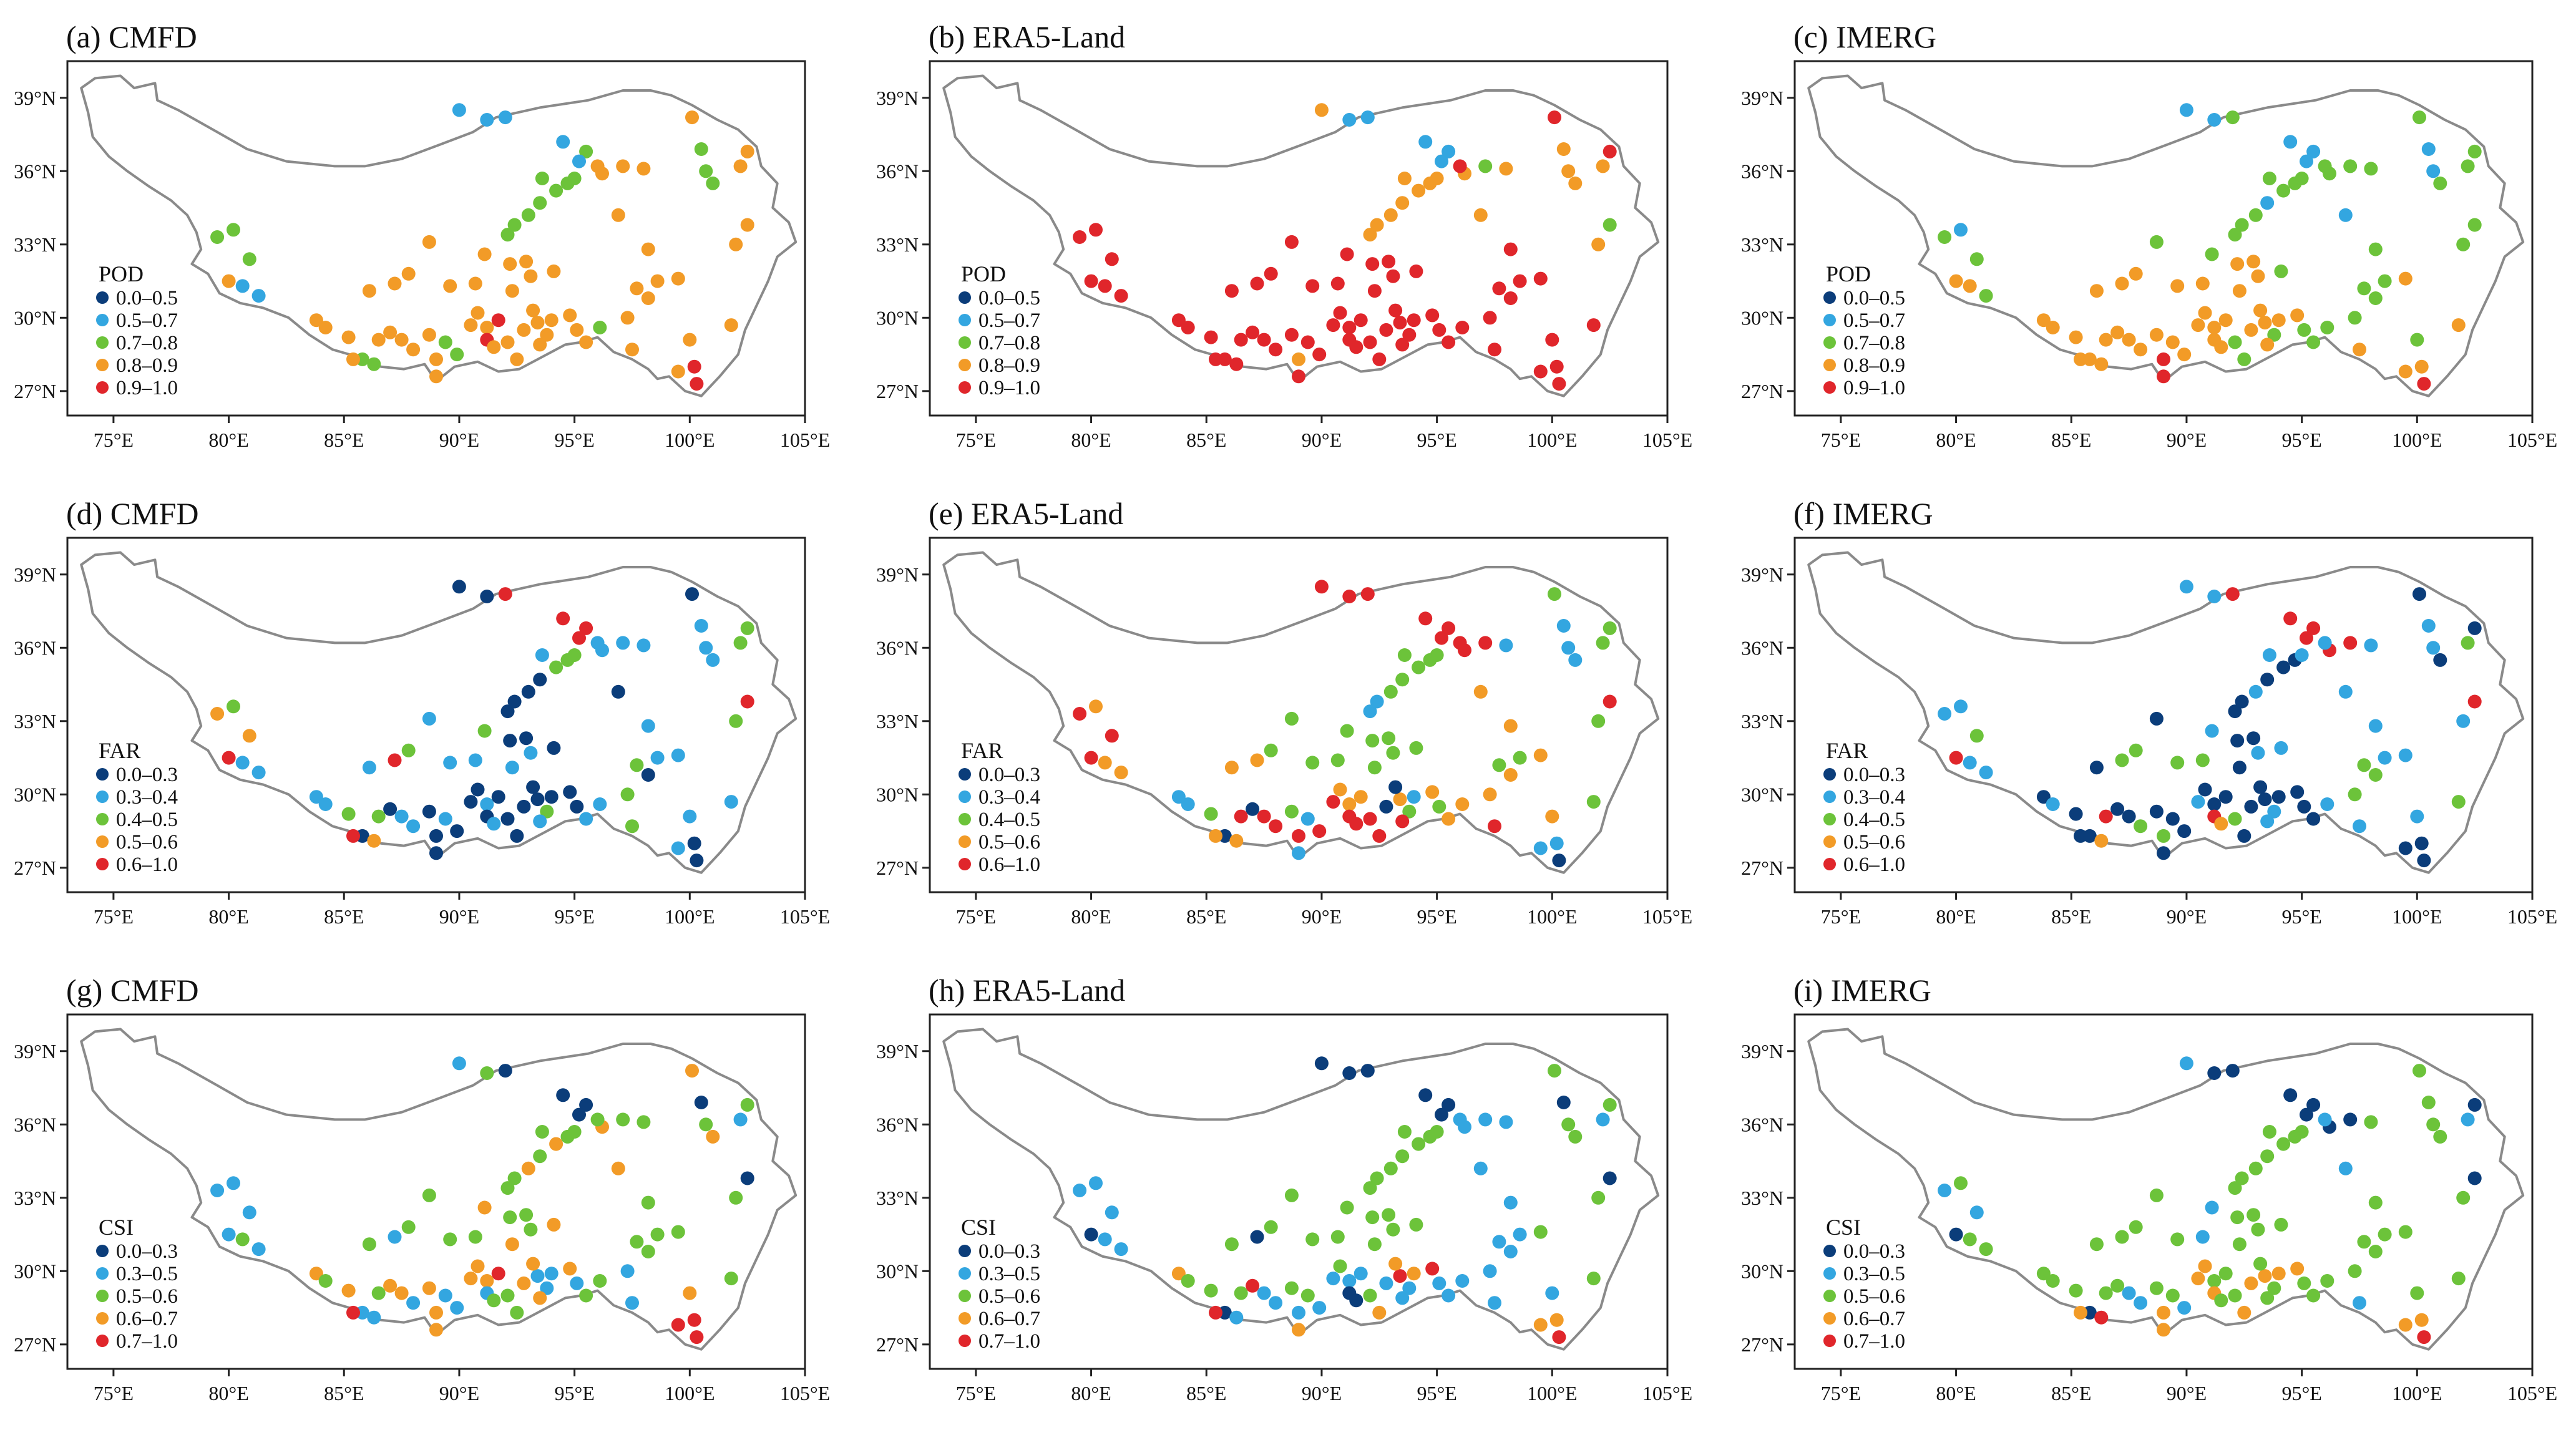 The height and width of the screenshot is (1435, 2576). What do you see at coordinates (1848, 273) in the screenshot?
I see `legend-title: POD` at bounding box center [1848, 273].